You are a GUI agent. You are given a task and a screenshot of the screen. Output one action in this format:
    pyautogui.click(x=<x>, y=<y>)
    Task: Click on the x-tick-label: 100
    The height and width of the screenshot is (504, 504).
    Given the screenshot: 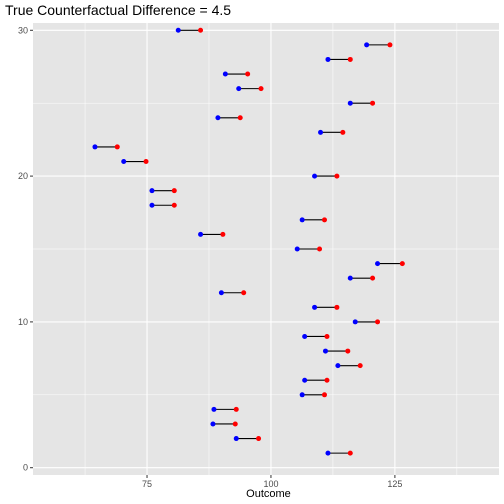 What is the action you would take?
    pyautogui.click(x=270, y=484)
    